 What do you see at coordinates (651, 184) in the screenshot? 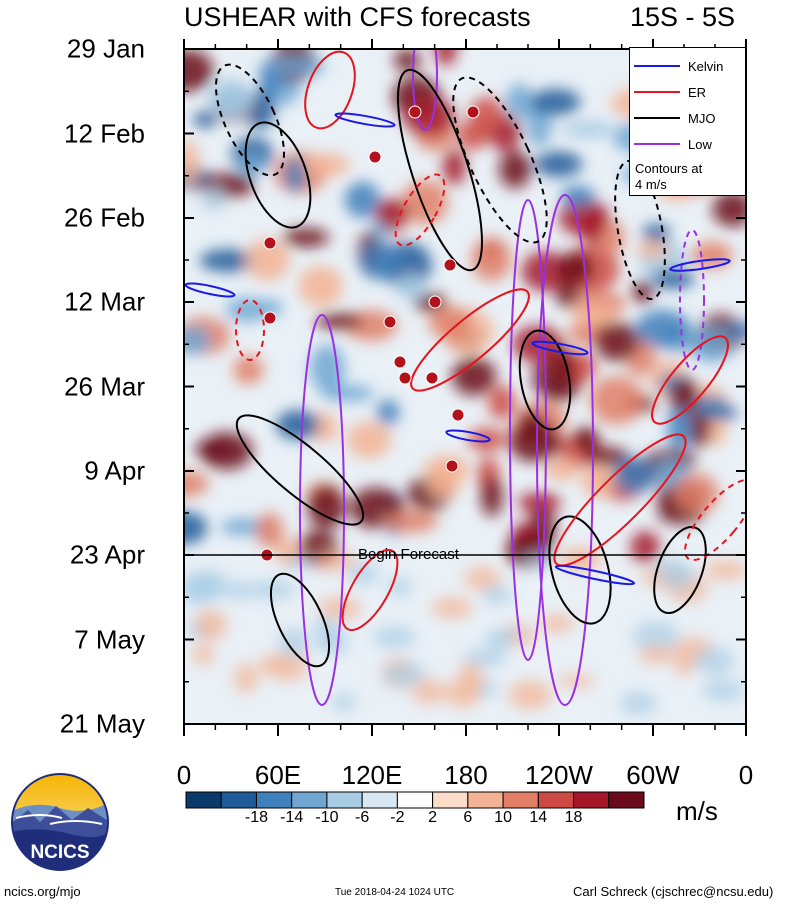
I see `legend-note-line2: 4 m/s` at bounding box center [651, 184].